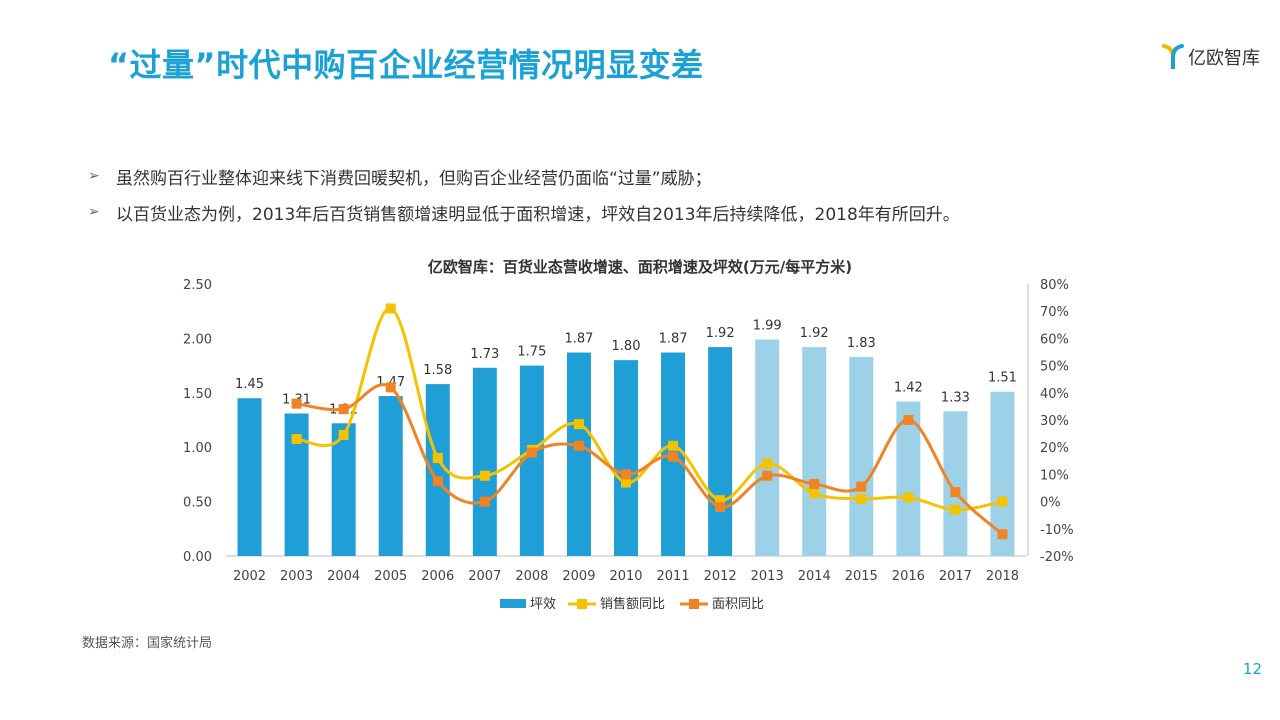 The width and height of the screenshot is (1280, 720). Describe the element at coordinates (1002, 378) in the screenshot. I see `bar-value-label: 1.51` at that location.